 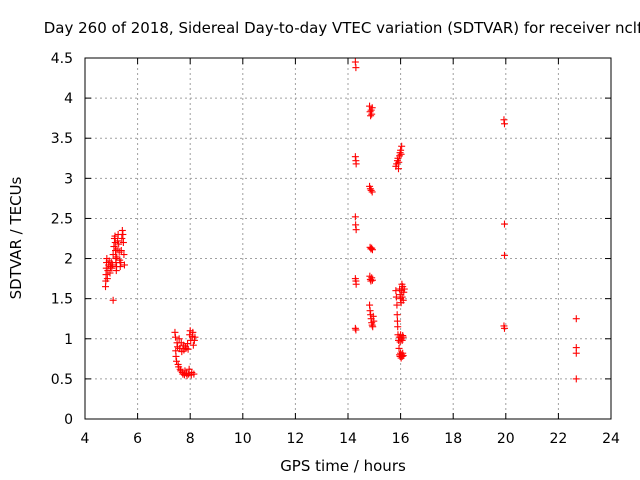 What do you see at coordinates (68, 260) in the screenshot?
I see `y-tick-label: 2` at bounding box center [68, 260].